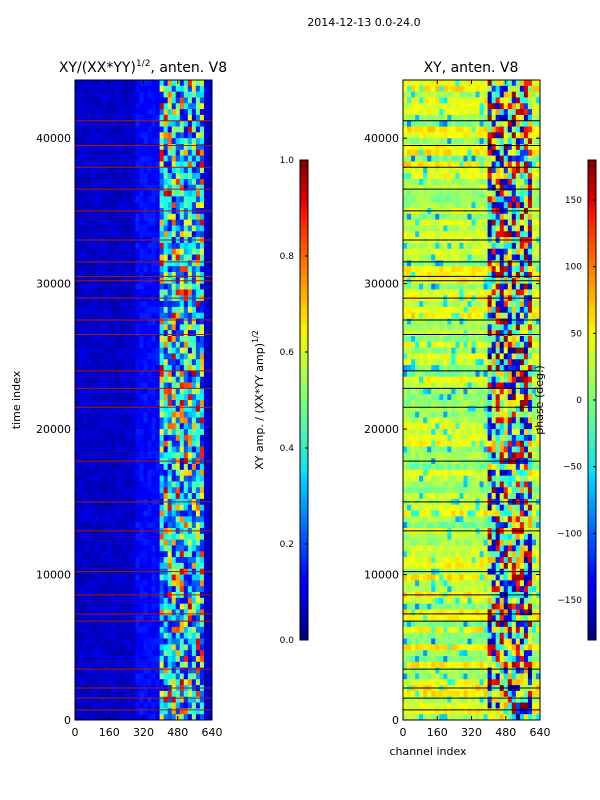 The width and height of the screenshot is (600, 800). I want to click on amplitude-colorbar-tick-label: 0.2, so click(287, 545).